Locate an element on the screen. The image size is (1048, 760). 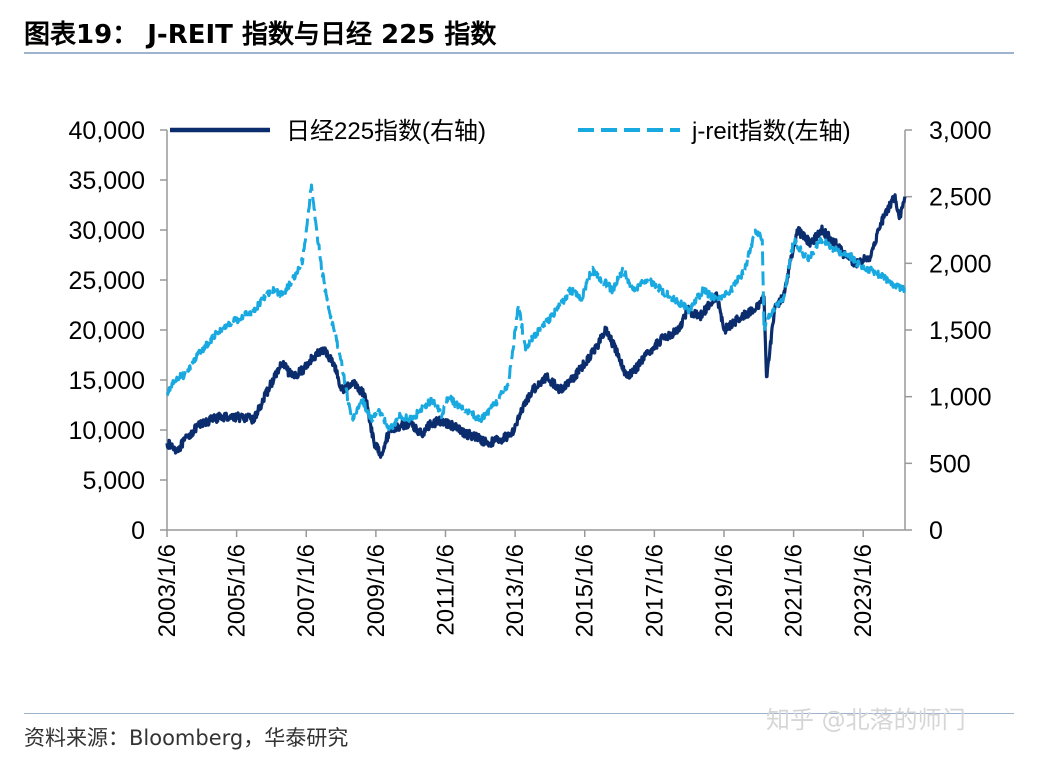
legend-nikkei-label: 日经225指数(右轴) is located at coordinates (386, 131).